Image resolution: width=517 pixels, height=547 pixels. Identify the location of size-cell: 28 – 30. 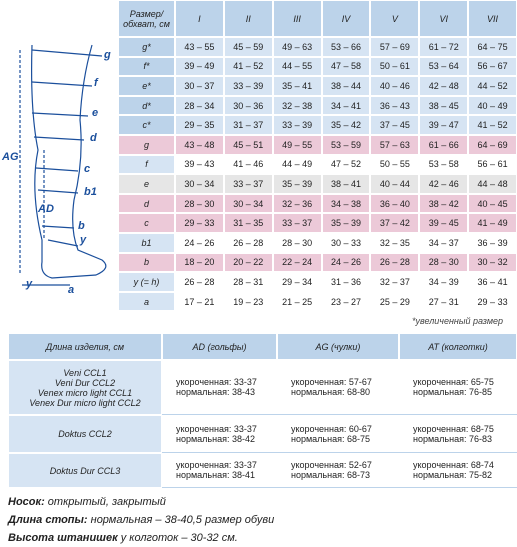
(199, 203).